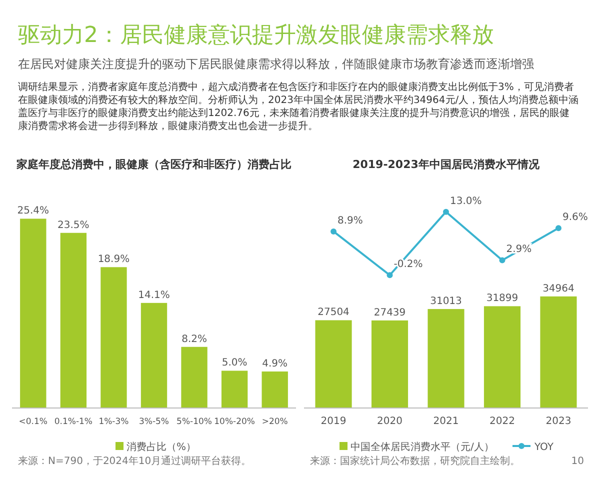 This screenshot has height=480, width=600. Describe the element at coordinates (575, 218) in the screenshot. I see `data-label: 9.6%` at that location.